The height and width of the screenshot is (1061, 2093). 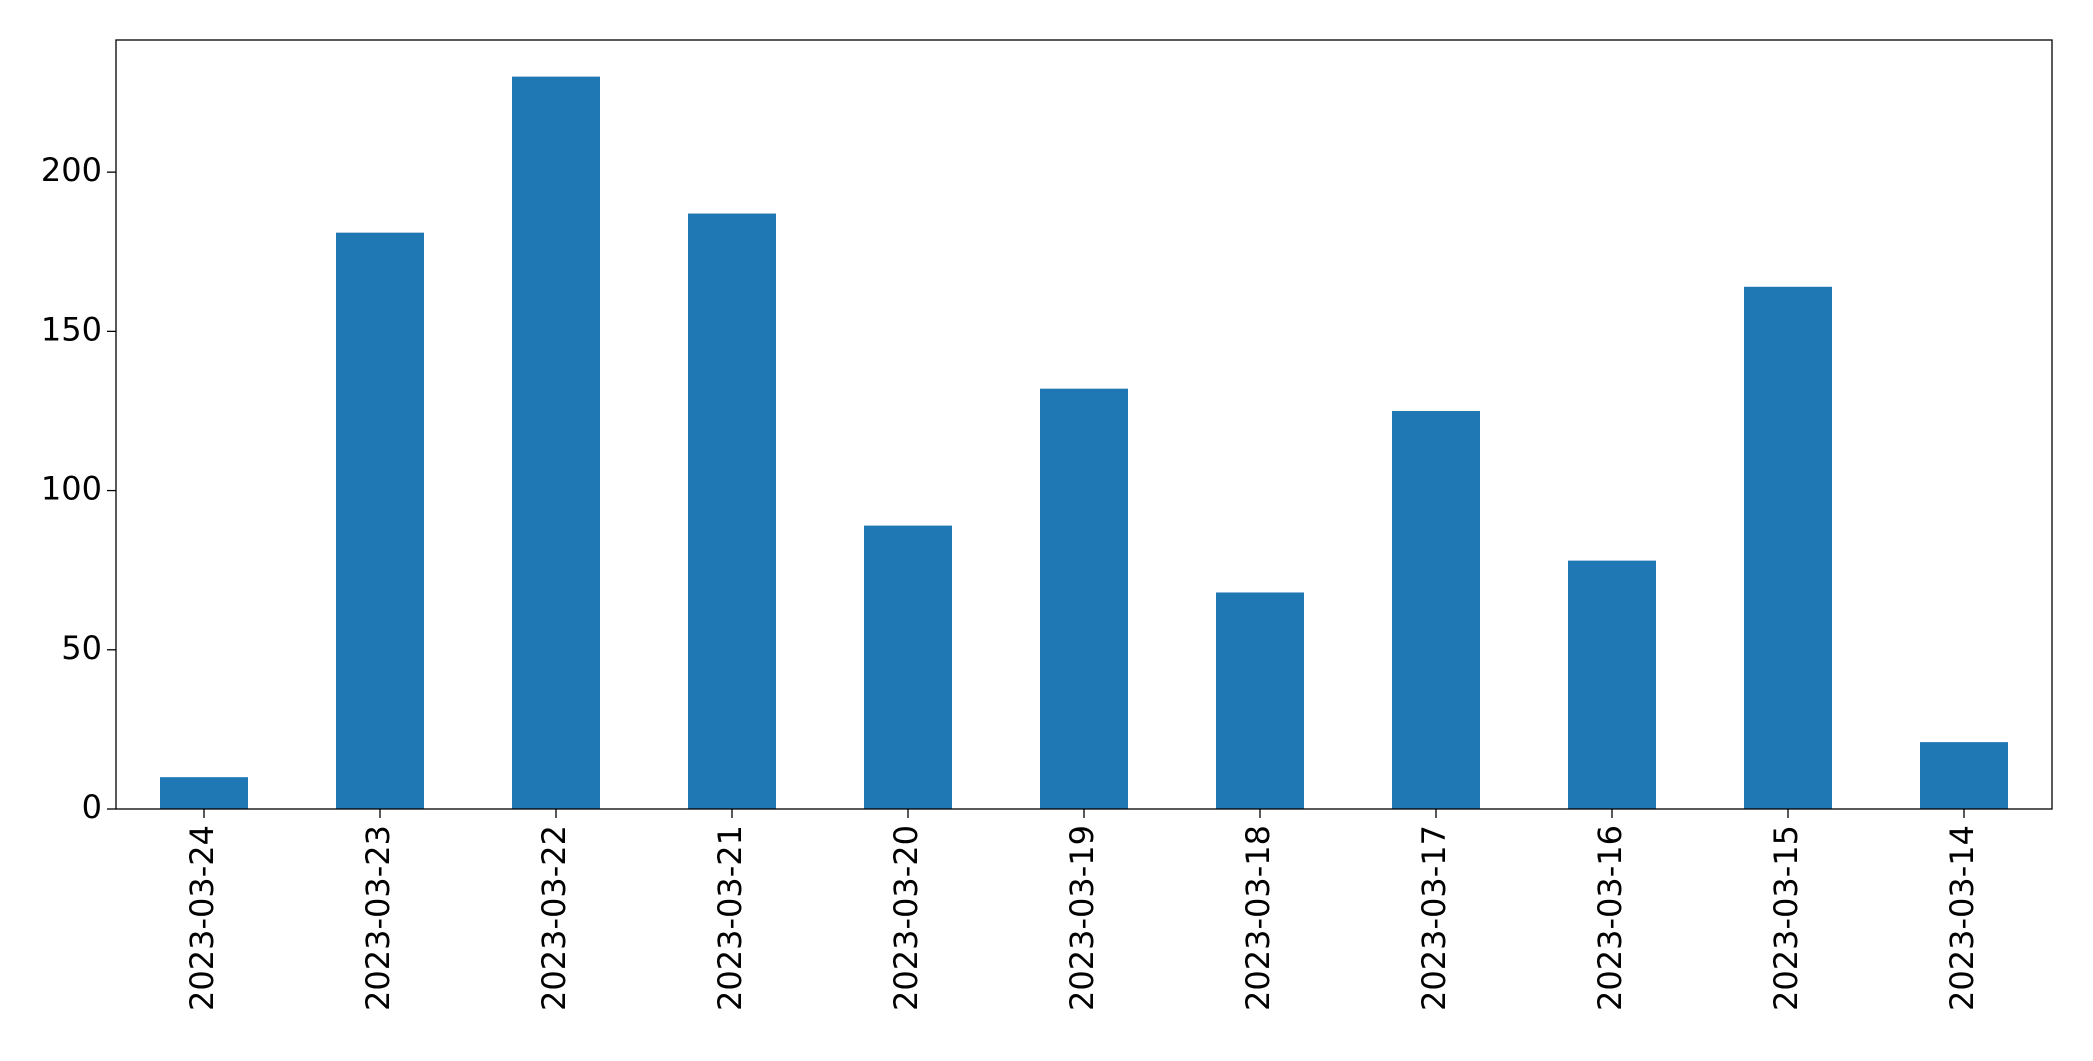 I want to click on x-tick-label: 2023-03-22, so click(x=554, y=918).